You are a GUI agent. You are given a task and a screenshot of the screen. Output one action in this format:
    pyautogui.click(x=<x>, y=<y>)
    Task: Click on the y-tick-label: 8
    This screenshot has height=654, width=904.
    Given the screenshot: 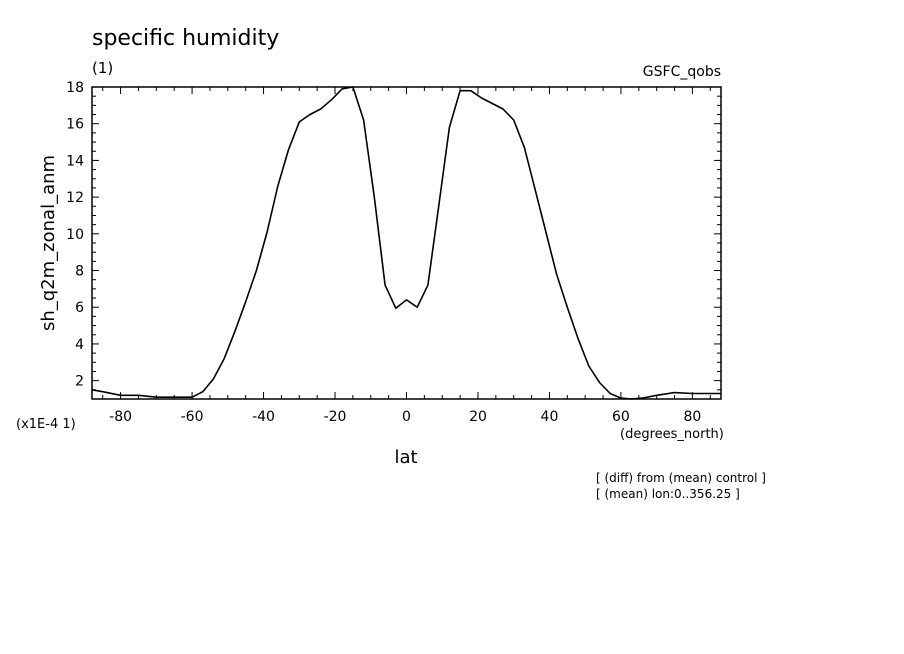 What is the action you would take?
    pyautogui.click(x=79, y=272)
    